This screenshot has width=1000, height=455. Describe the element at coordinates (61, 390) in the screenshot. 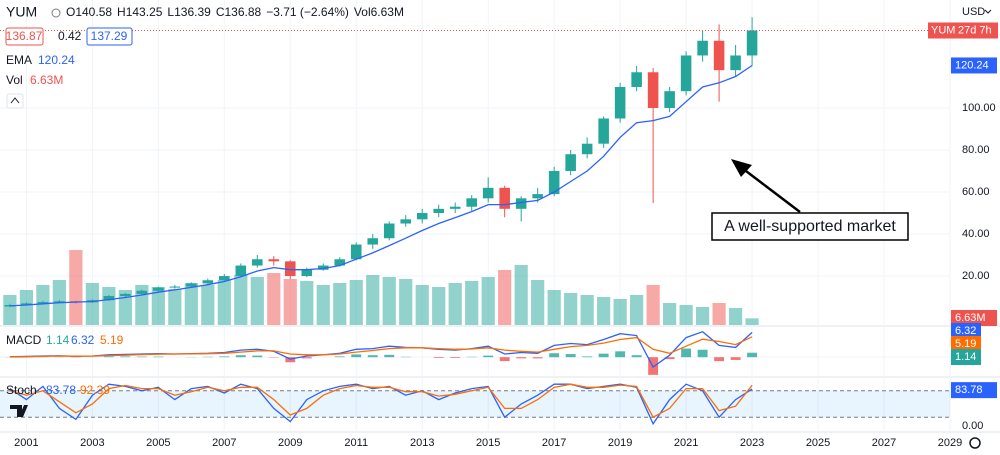

I see `stoch-k-value: 83.78` at that location.